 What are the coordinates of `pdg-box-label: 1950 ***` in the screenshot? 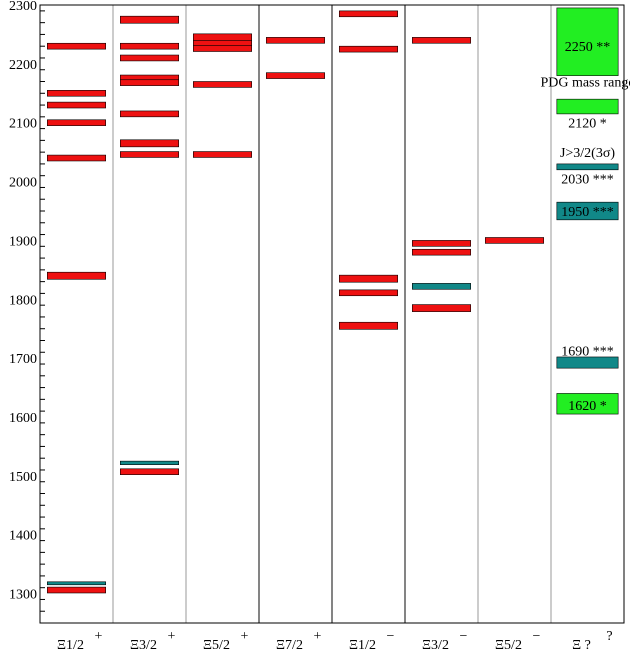 It's located at (587, 212).